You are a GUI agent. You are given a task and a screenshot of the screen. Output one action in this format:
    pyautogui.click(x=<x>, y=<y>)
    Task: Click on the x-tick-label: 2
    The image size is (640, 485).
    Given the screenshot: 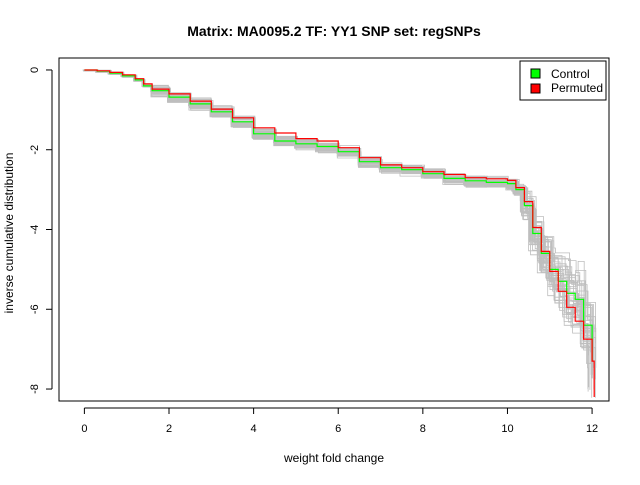 What is the action you would take?
    pyautogui.click(x=169, y=429)
    